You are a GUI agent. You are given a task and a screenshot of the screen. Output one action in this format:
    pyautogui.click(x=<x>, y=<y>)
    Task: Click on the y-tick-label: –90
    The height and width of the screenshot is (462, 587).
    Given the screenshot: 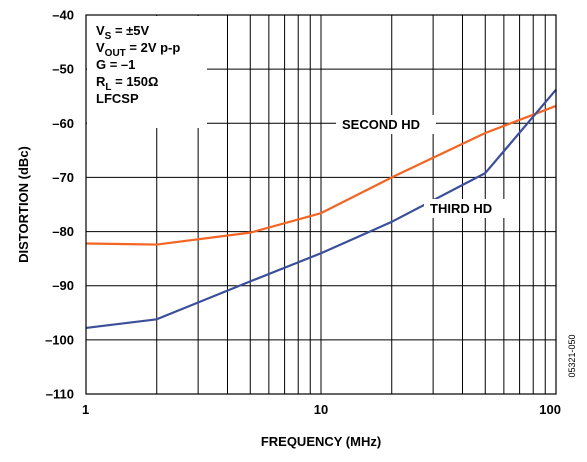 What is the action you would take?
    pyautogui.click(x=63, y=285)
    